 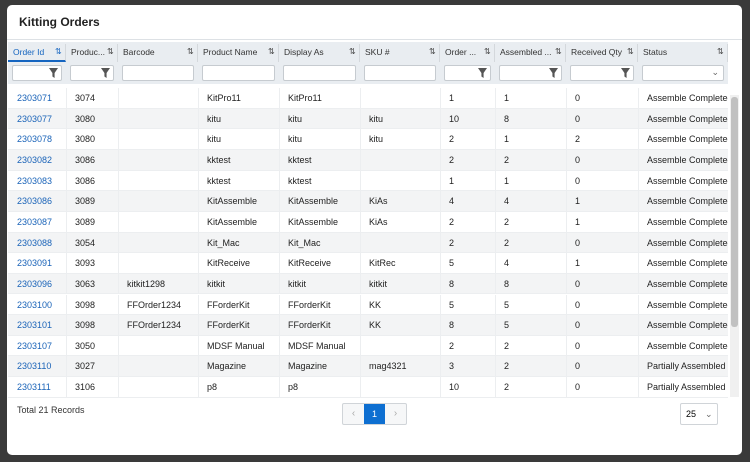 What do you see at coordinates (374, 414) in the screenshot?
I see `page-button: 1` at bounding box center [374, 414].